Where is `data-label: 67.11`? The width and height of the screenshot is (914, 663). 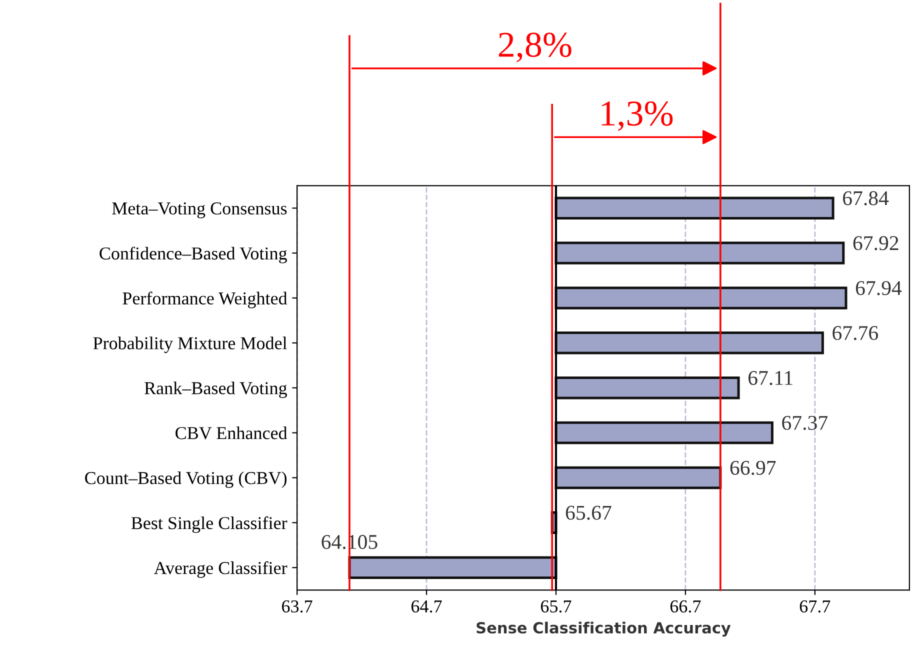
data-label: 67.11 is located at coordinates (770, 378).